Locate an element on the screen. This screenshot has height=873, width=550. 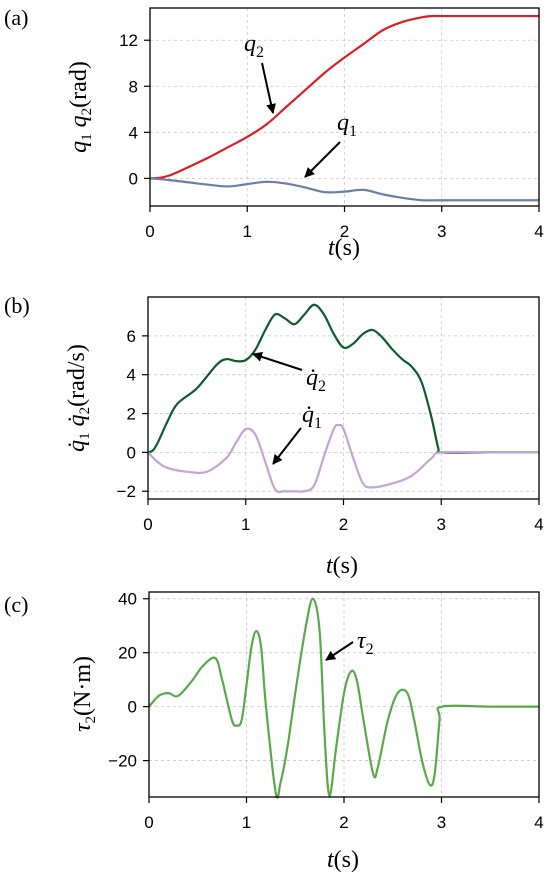
series-line-q̇1 is located at coordinates (343, 458).